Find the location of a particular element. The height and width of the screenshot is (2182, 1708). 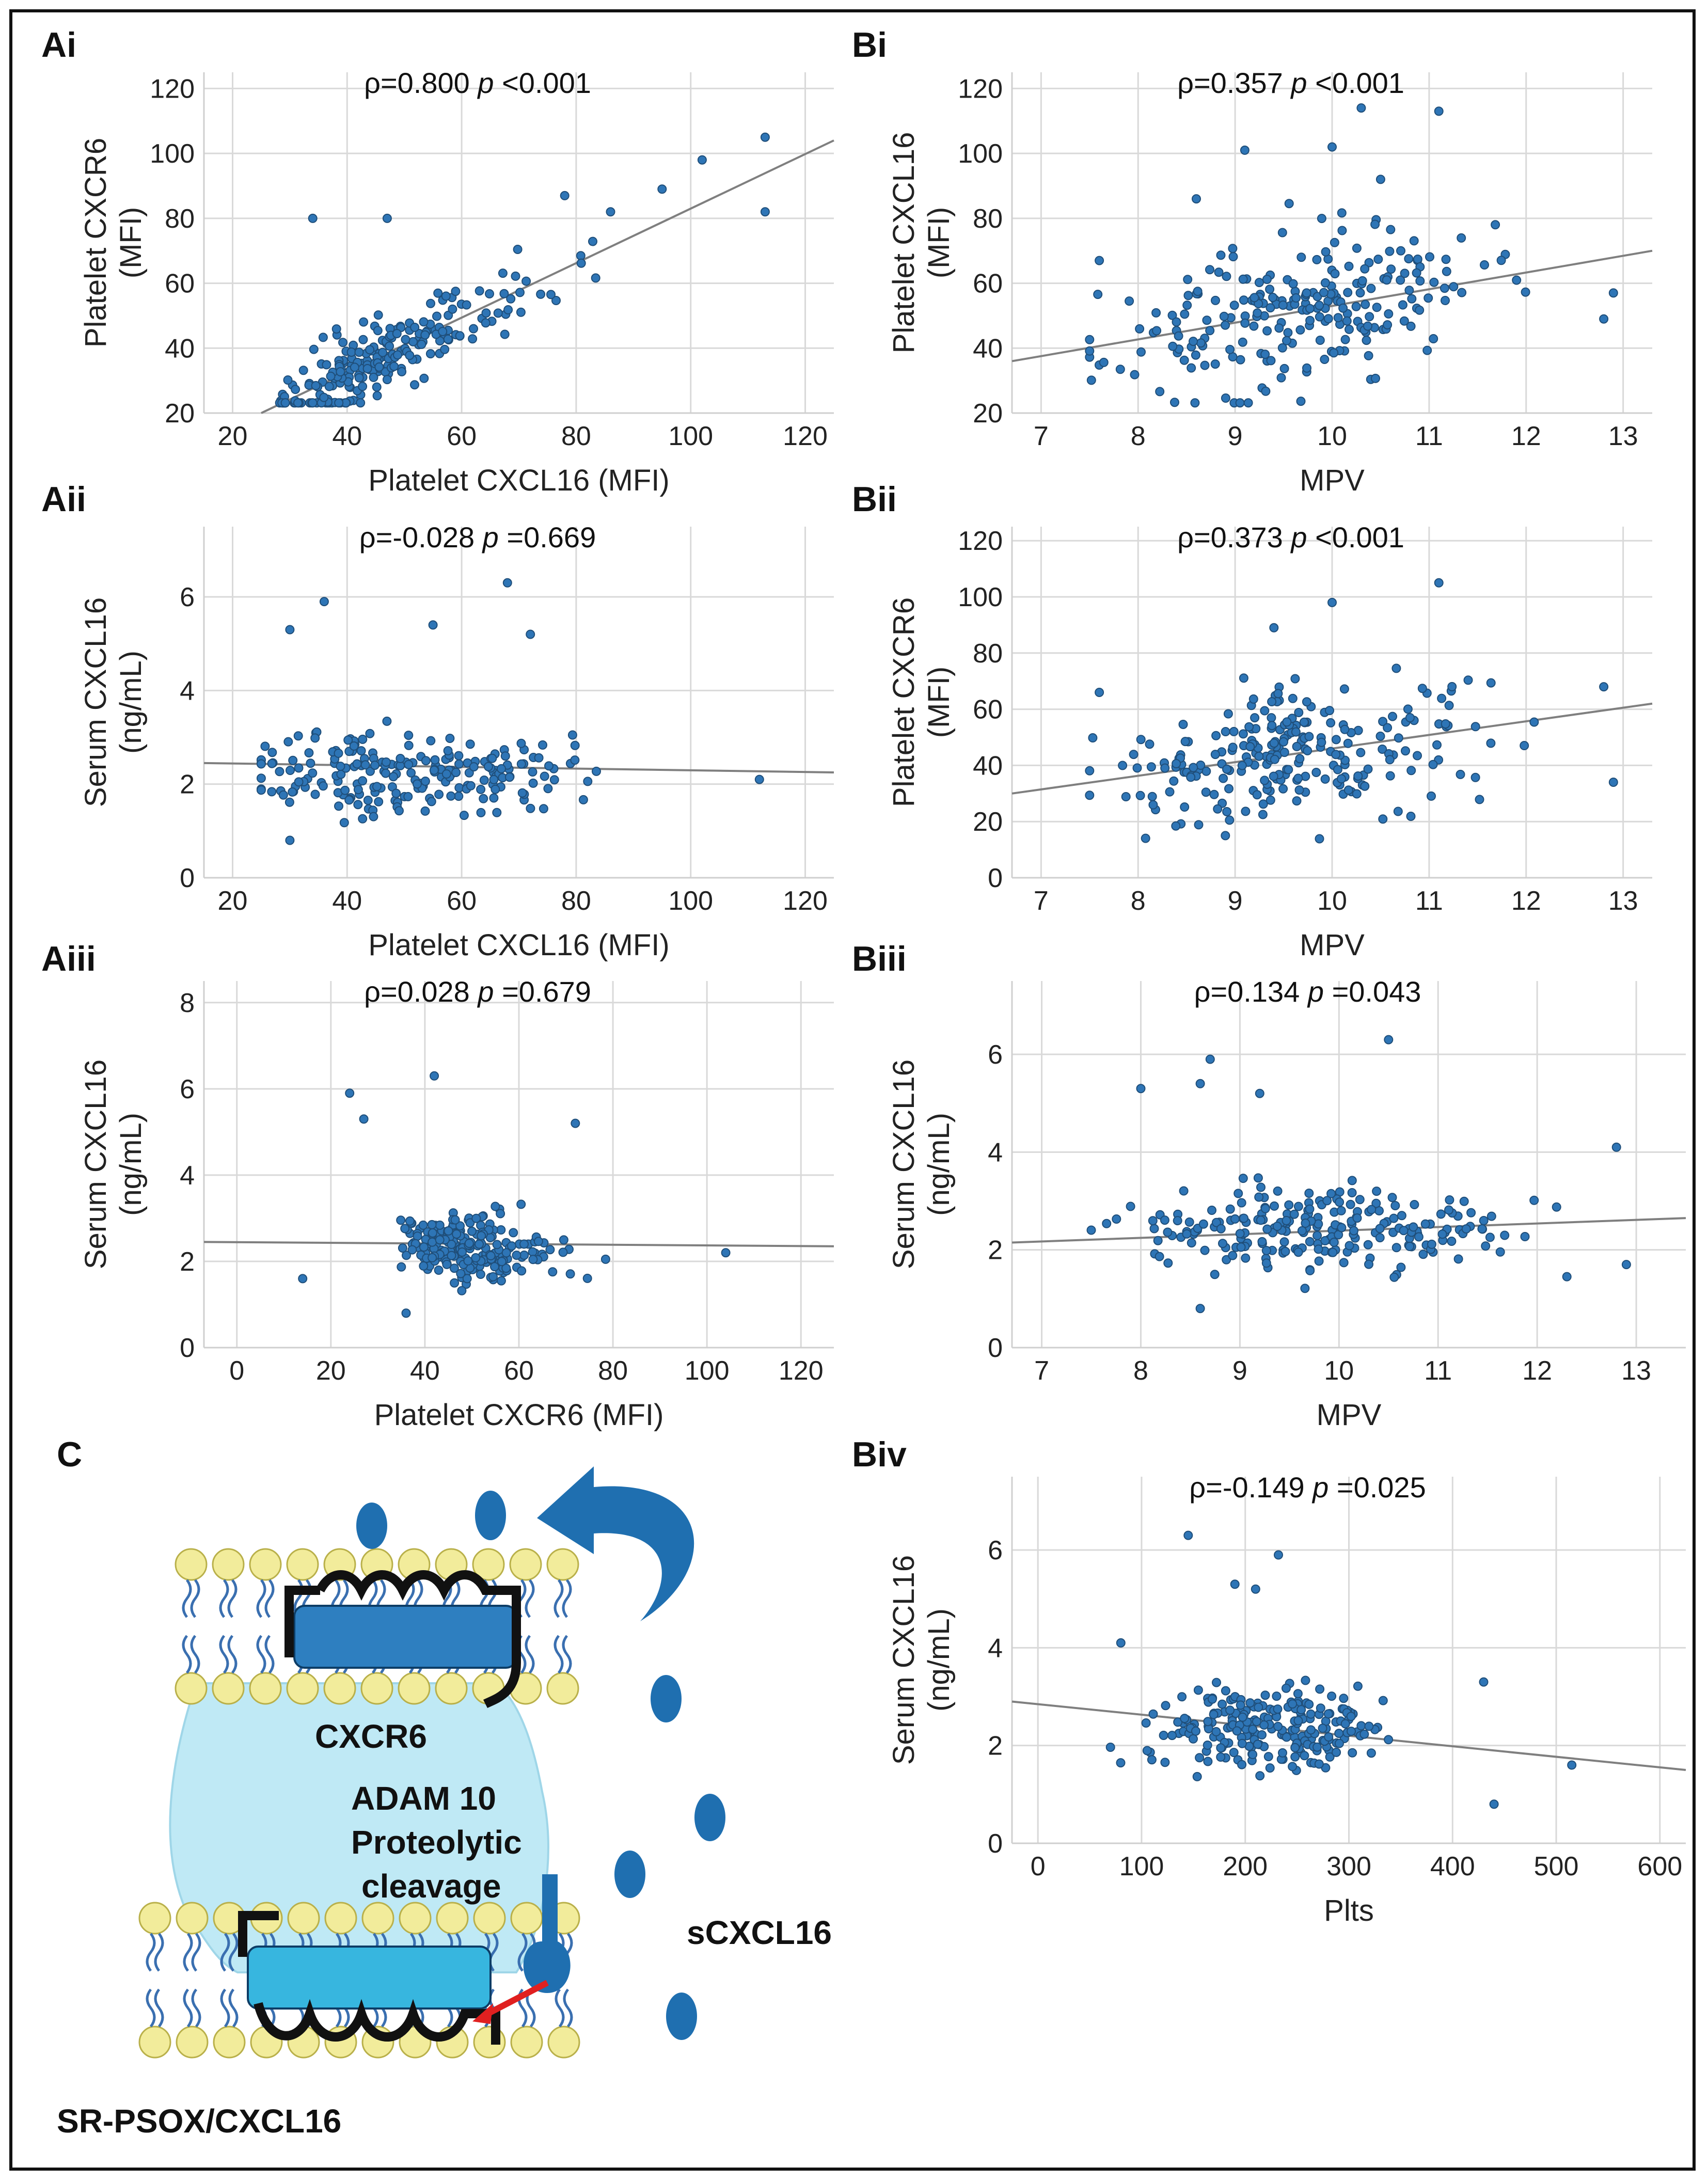

lipid-head is located at coordinates (452, 1918).